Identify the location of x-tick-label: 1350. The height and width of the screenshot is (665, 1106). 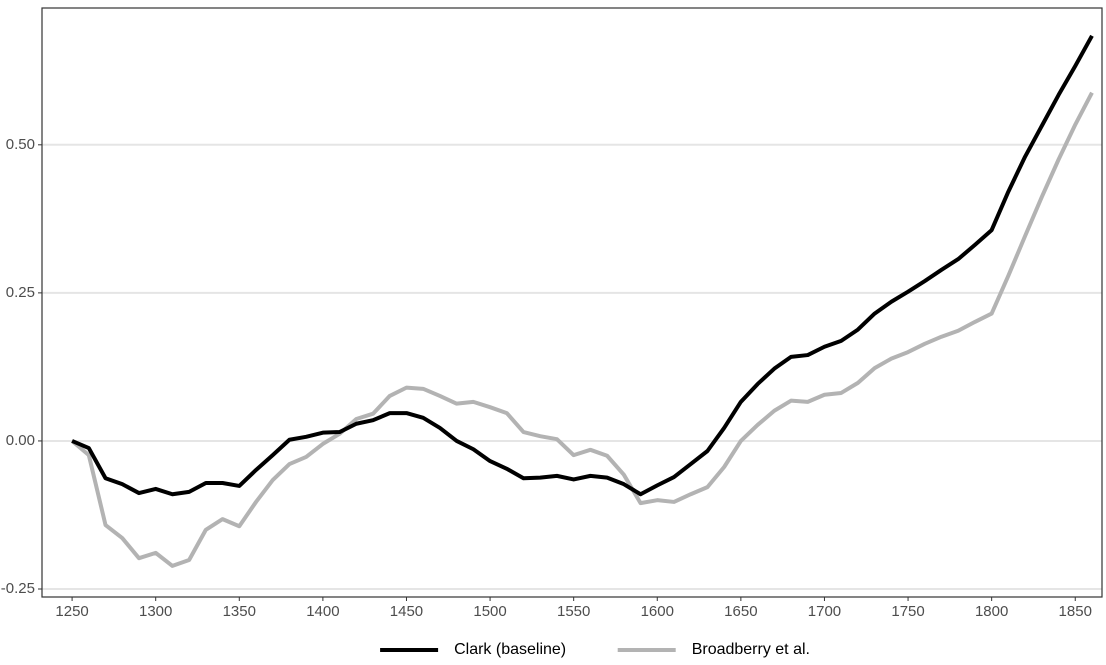
(239, 611).